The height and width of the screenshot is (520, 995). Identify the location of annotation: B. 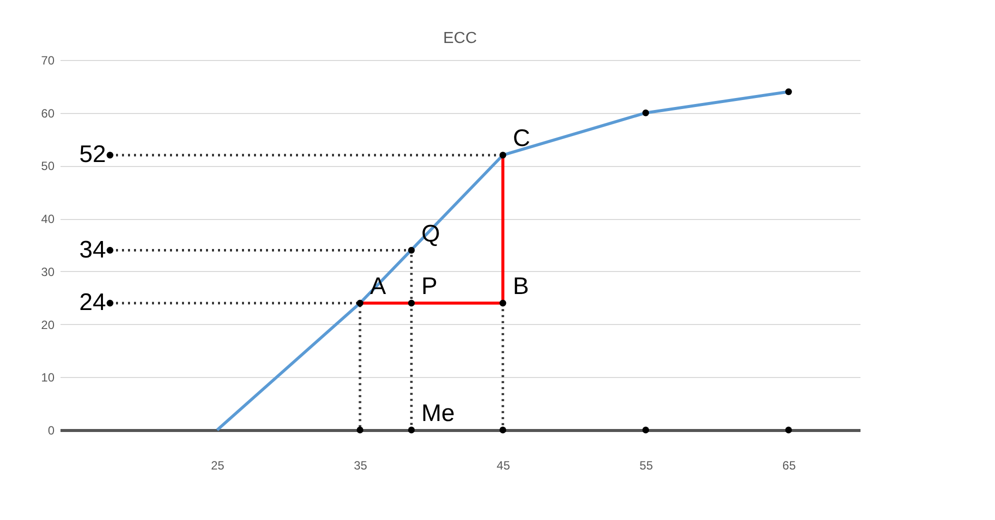
(520, 286).